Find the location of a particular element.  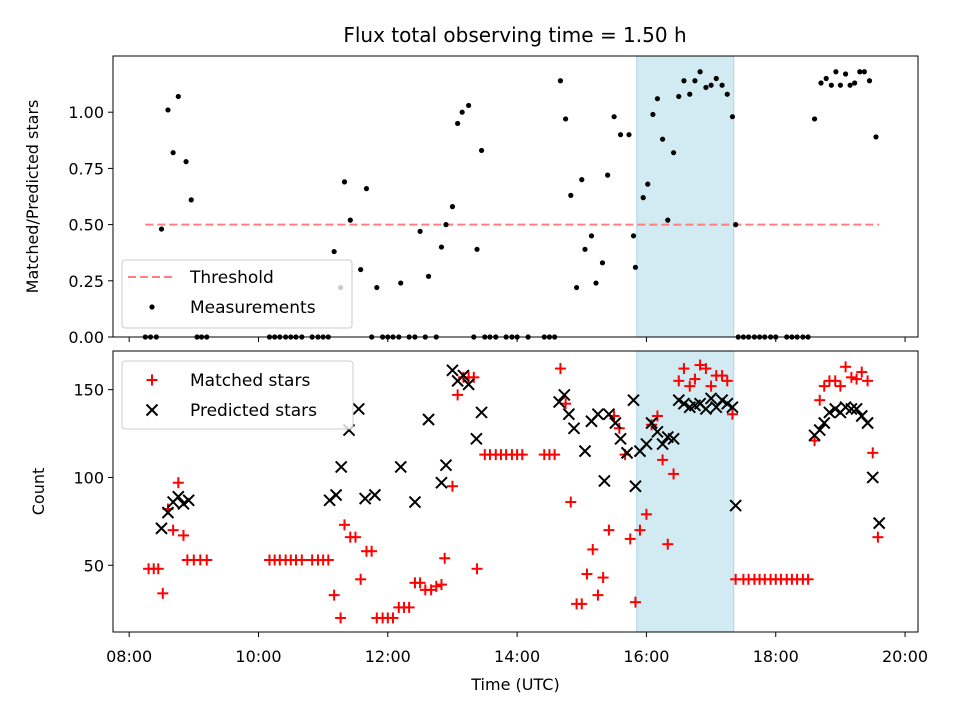

bottom-span is located at coordinates (685, 491).